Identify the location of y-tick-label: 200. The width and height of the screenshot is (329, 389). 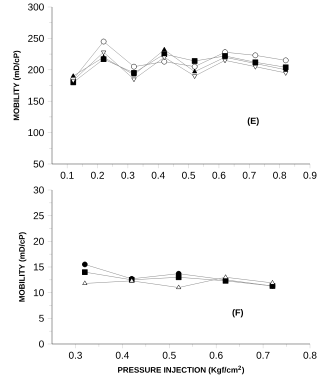
(36, 70).